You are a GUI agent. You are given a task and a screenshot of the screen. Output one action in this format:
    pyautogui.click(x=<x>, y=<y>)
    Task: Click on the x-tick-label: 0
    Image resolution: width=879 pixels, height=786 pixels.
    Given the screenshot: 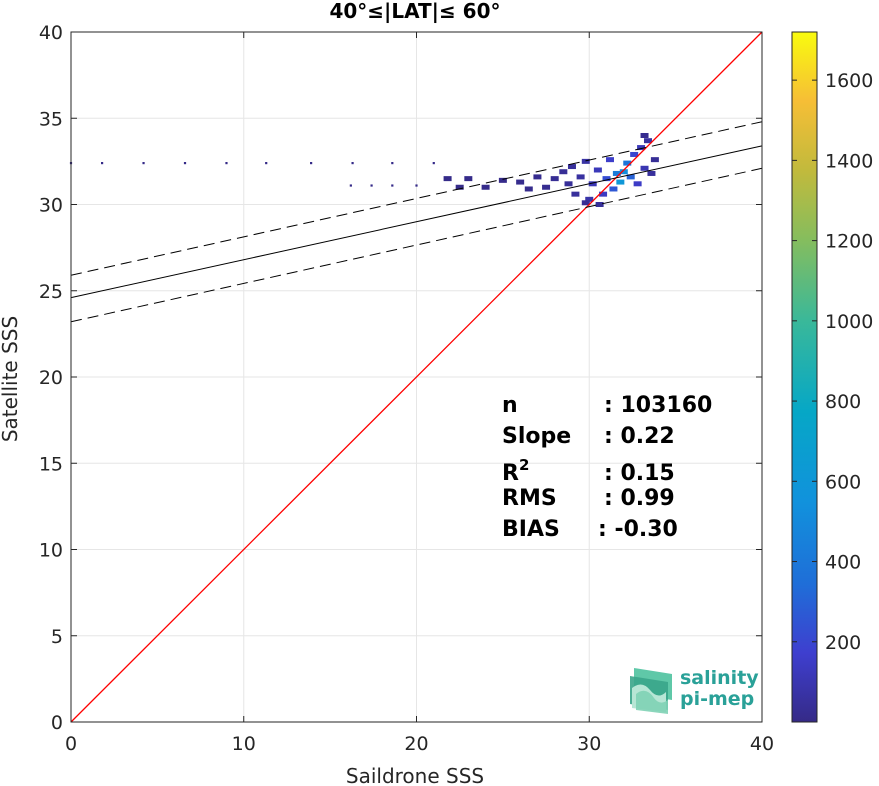 What is the action you would take?
    pyautogui.click(x=71, y=744)
    